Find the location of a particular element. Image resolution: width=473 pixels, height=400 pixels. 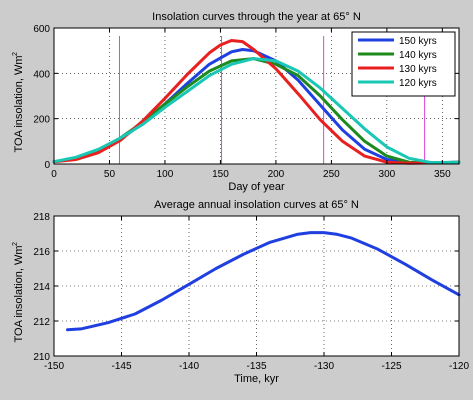

x-tick-label: 100 is located at coordinates (165, 174).